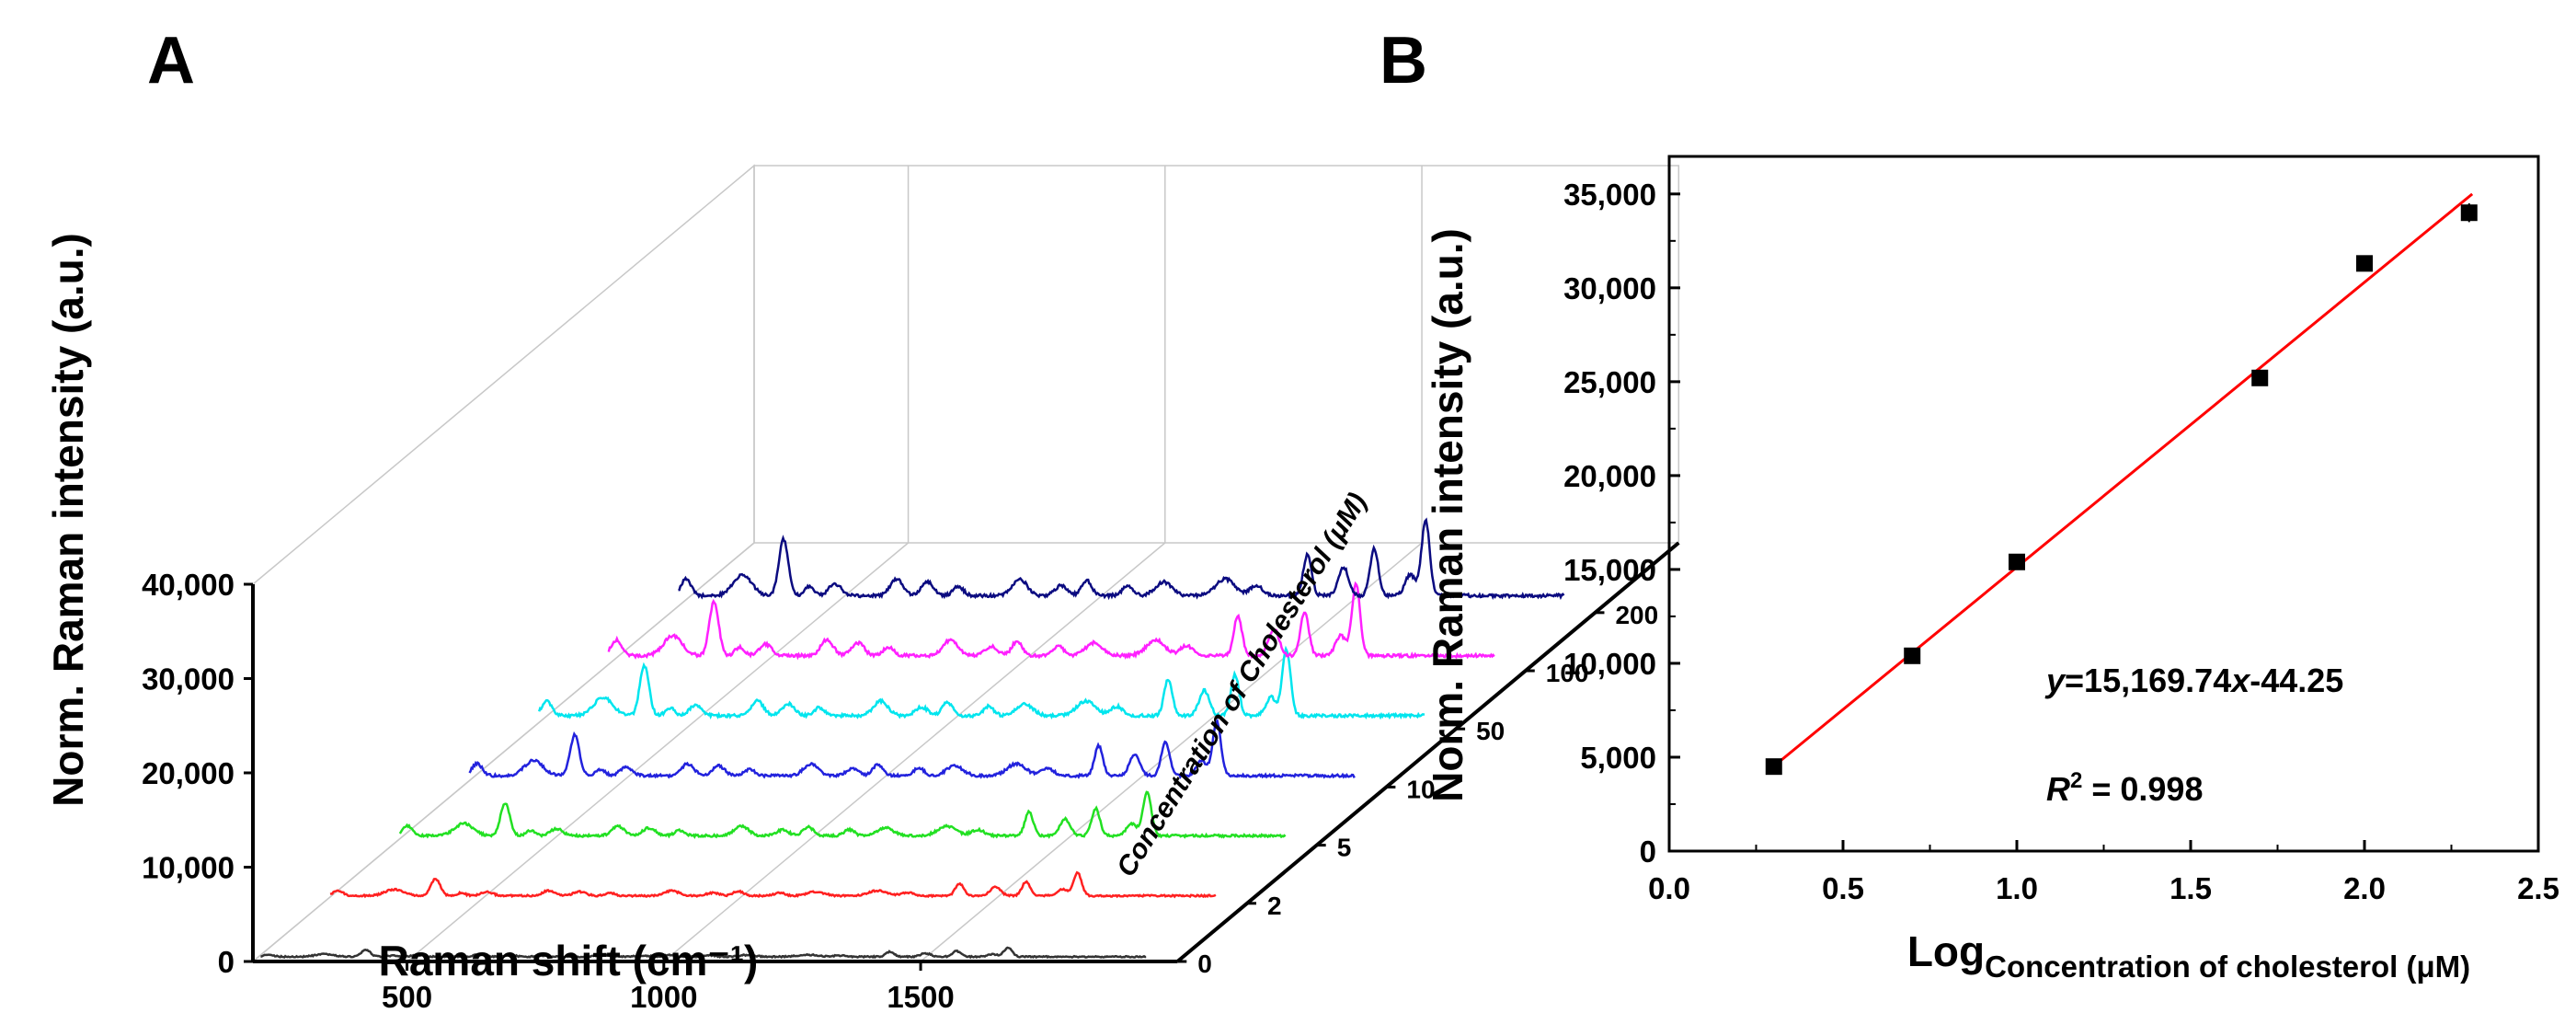 Image resolution: width=2576 pixels, height=1013 pixels. I want to click on panel-b-x-tick-label: 1.5, so click(2191, 888).